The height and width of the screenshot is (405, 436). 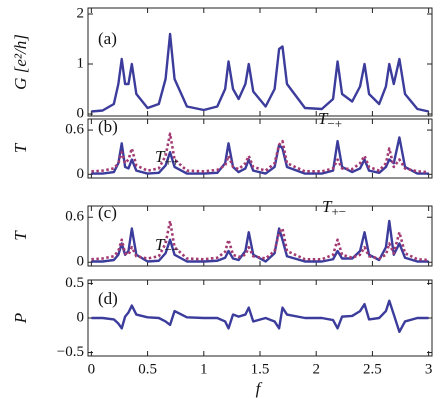 I want to click on panel-frame, so click(x=260, y=148).